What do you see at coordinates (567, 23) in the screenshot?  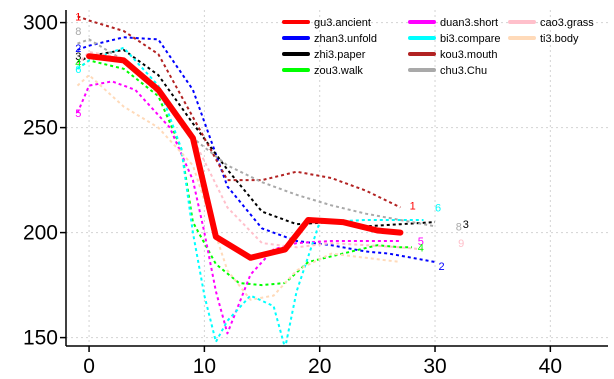 I see `legend-item-cao3-grass: cao3.grass` at bounding box center [567, 23].